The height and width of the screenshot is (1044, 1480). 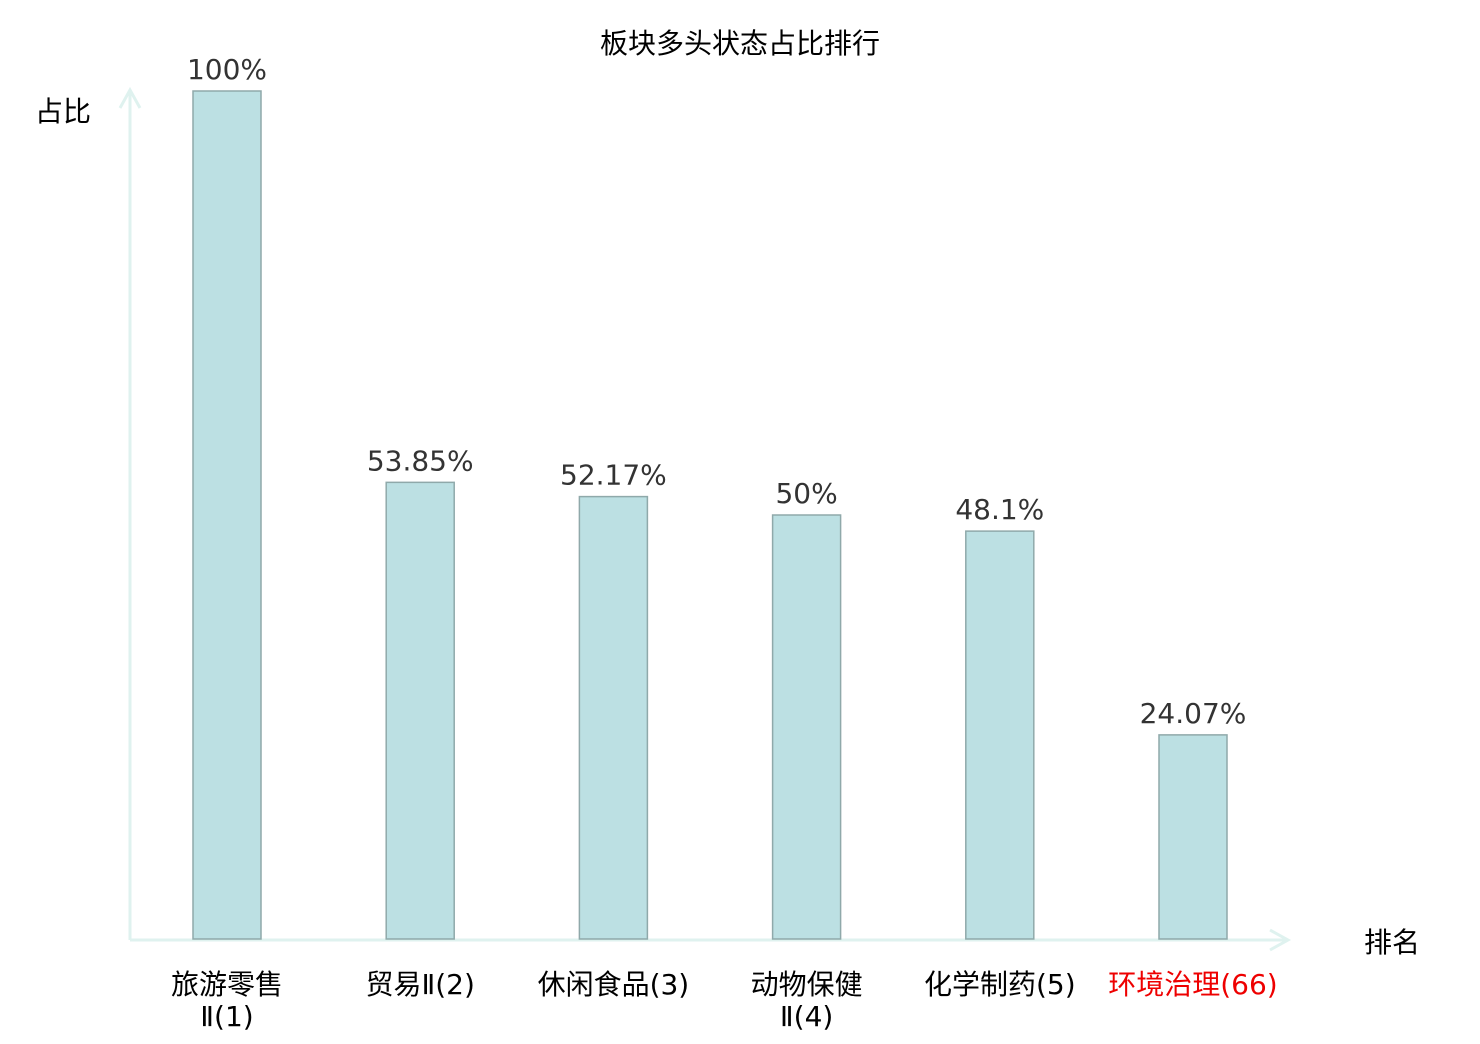 I want to click on x-tick-label: Ⅱ(1), so click(x=226, y=1016).